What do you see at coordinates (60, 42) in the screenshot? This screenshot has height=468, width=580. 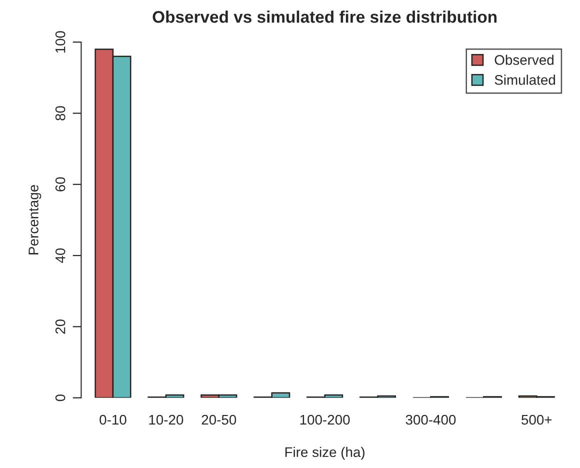 I see `y-tick-label: 100` at bounding box center [60, 42].